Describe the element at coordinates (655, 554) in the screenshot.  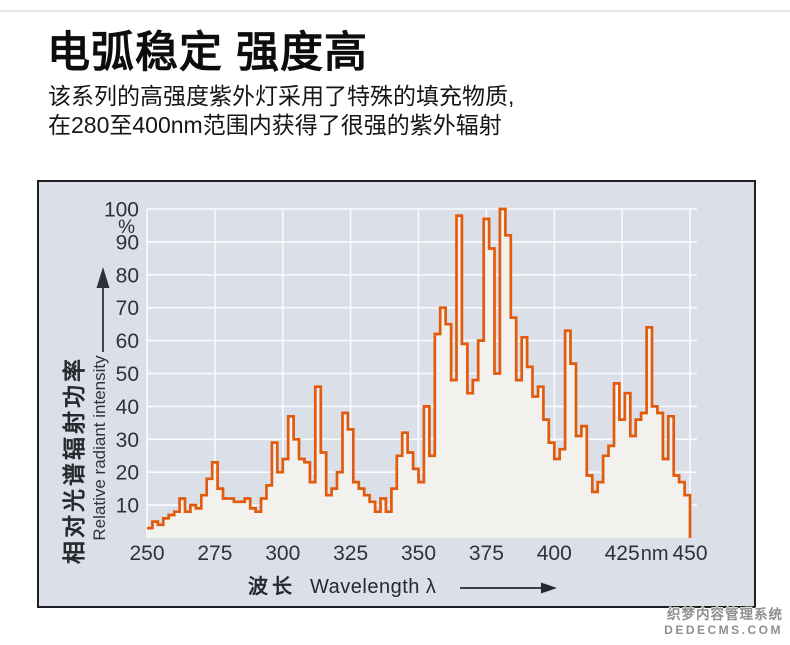
I see `x-unit-label: nm` at that location.